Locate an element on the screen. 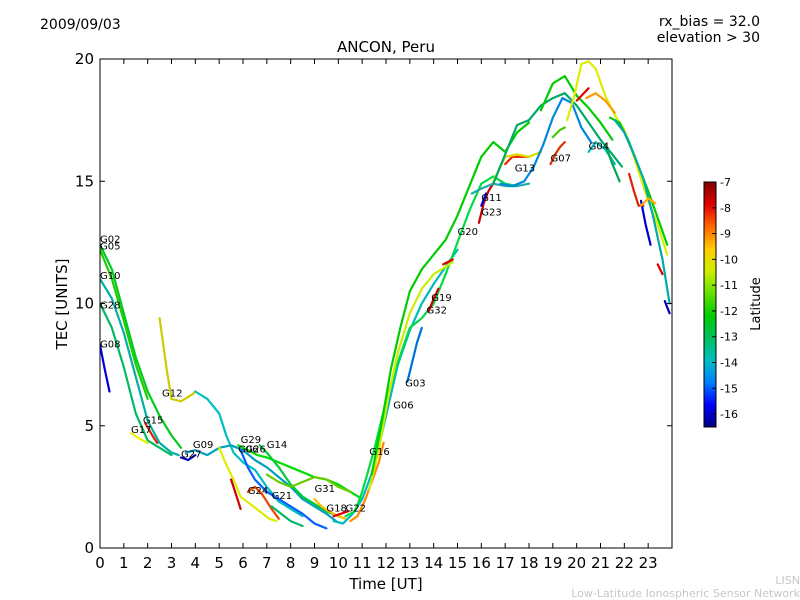  series-g02 is located at coordinates (141, 346).